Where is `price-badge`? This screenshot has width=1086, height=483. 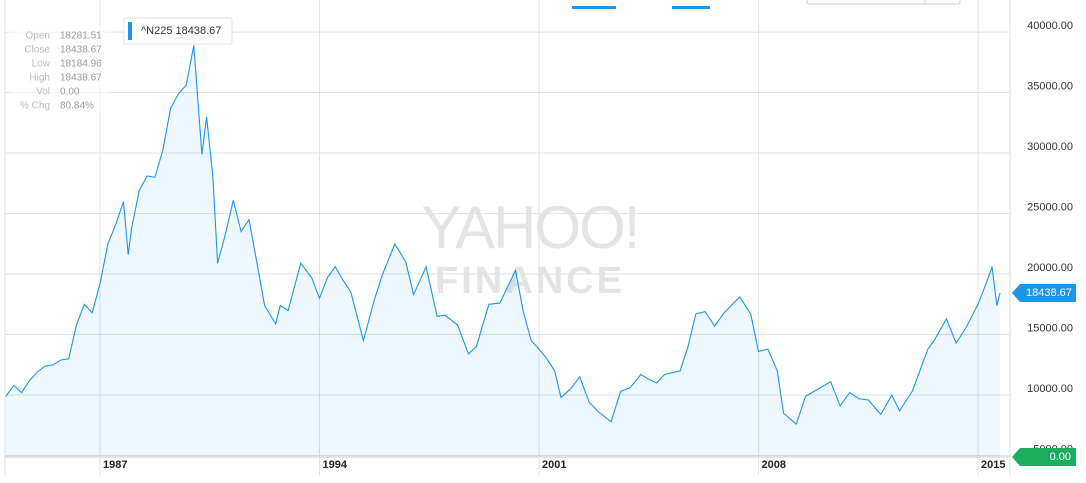
price-badge is located at coordinates (1044, 292).